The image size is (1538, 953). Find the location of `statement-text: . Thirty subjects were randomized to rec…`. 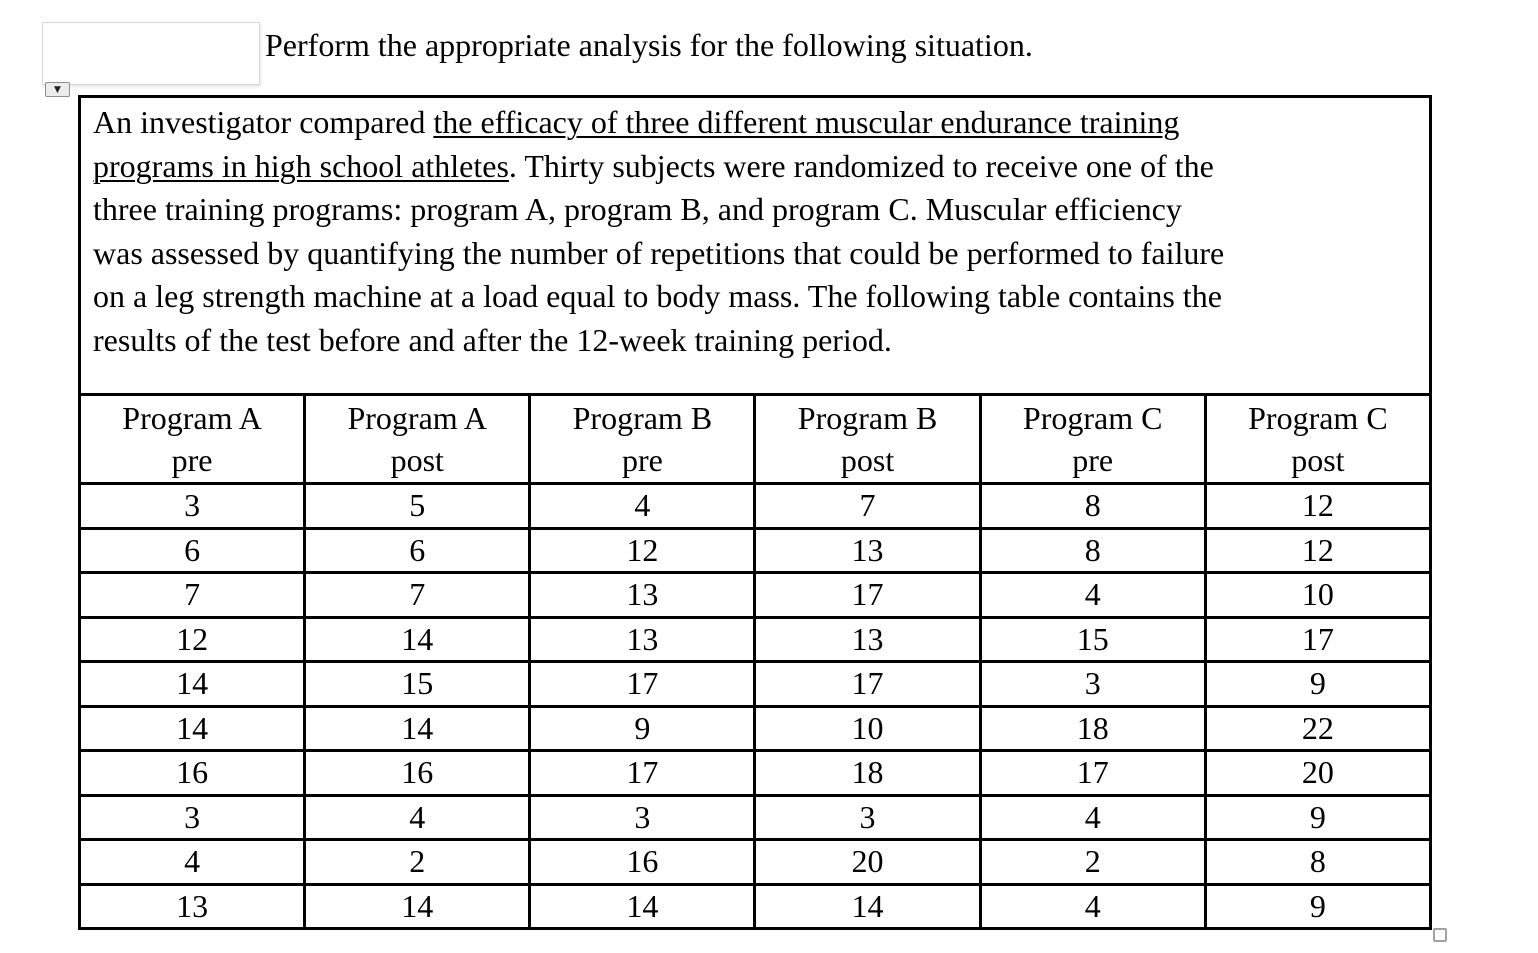

statement-text: . Thirty subjects were randomized to rec… is located at coordinates (861, 165).